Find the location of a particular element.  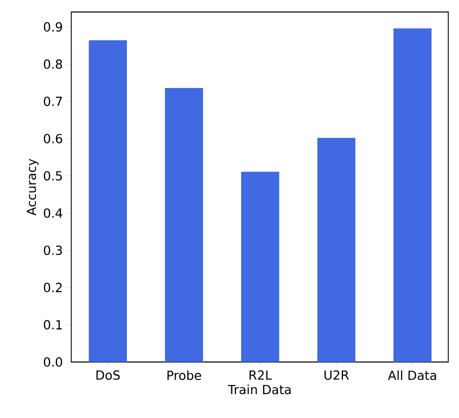

x-axis-title: Train Data is located at coordinates (259, 389).